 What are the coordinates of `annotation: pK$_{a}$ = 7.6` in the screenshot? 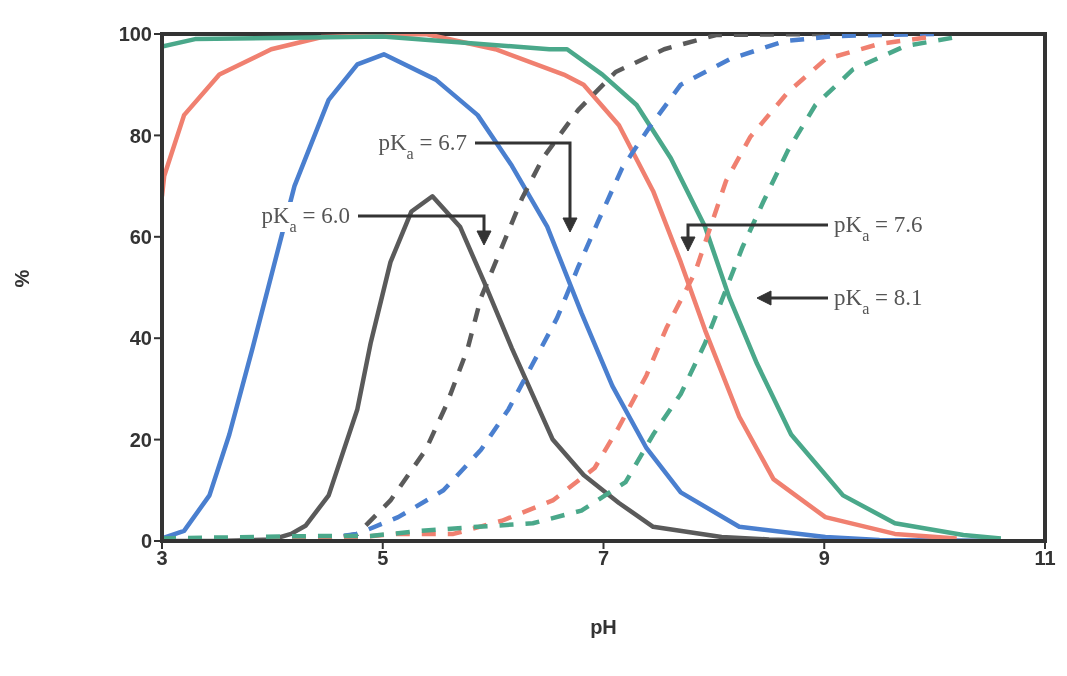 It's located at (878, 228).